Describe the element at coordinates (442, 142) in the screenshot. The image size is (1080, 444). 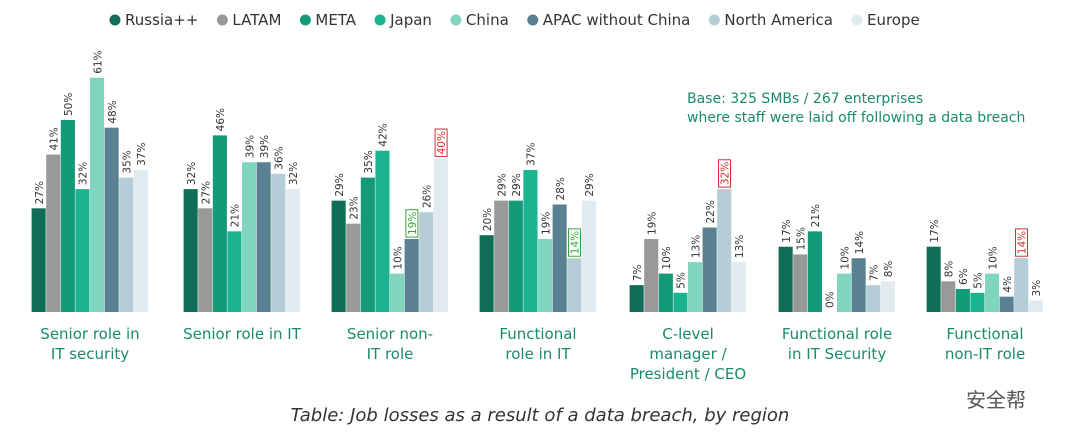
I see `value-label: 40%` at that location.